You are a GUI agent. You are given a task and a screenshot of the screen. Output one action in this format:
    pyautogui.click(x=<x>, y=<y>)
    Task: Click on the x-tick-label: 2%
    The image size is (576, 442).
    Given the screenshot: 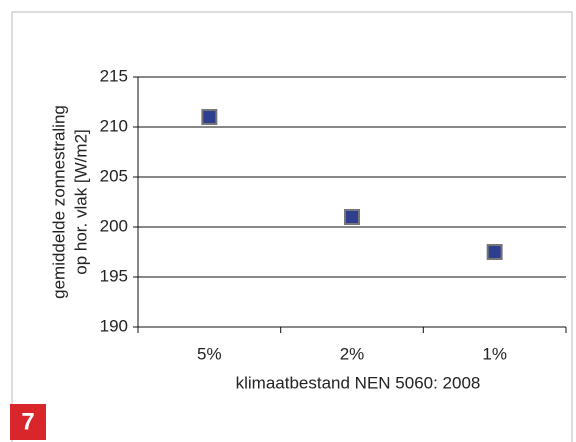 What is the action you would take?
    pyautogui.click(x=352, y=353)
    